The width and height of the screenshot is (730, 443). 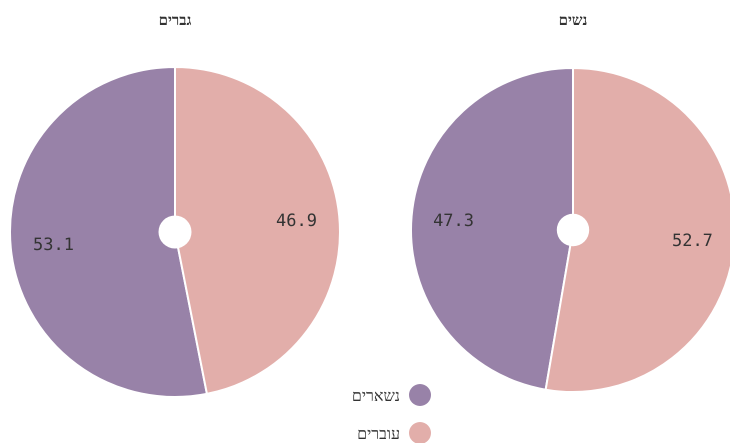 What do you see at coordinates (376, 395) in the screenshot?
I see `legend-label: נשארים` at bounding box center [376, 395].